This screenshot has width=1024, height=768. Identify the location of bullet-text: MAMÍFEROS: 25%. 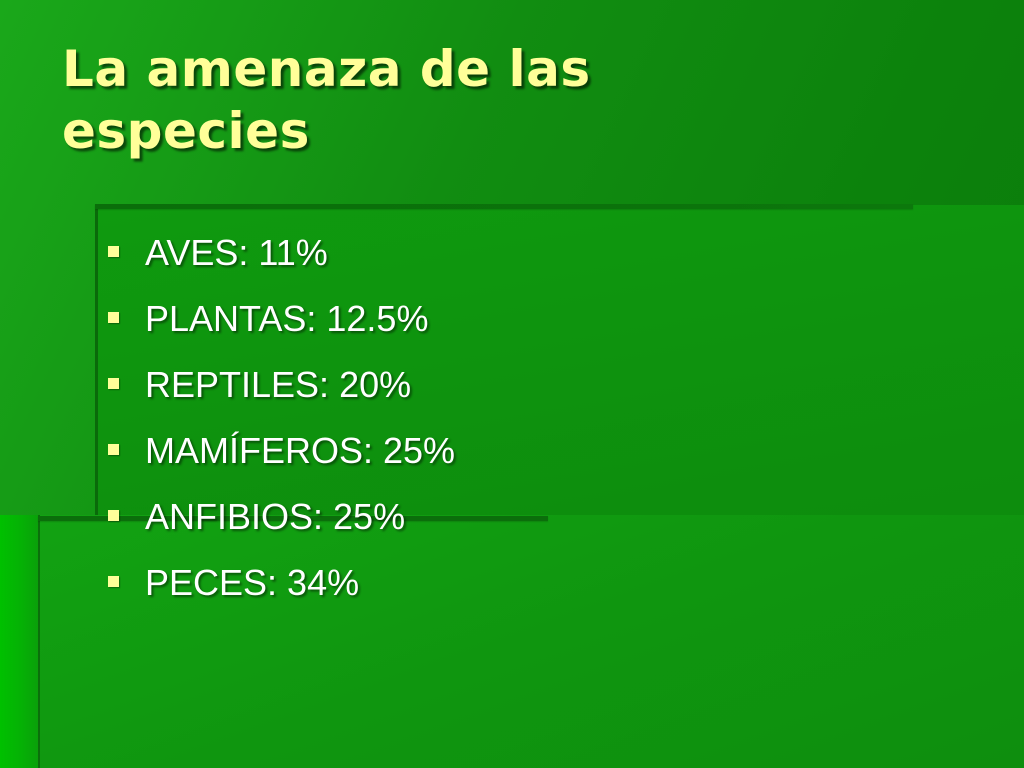
(300, 450).